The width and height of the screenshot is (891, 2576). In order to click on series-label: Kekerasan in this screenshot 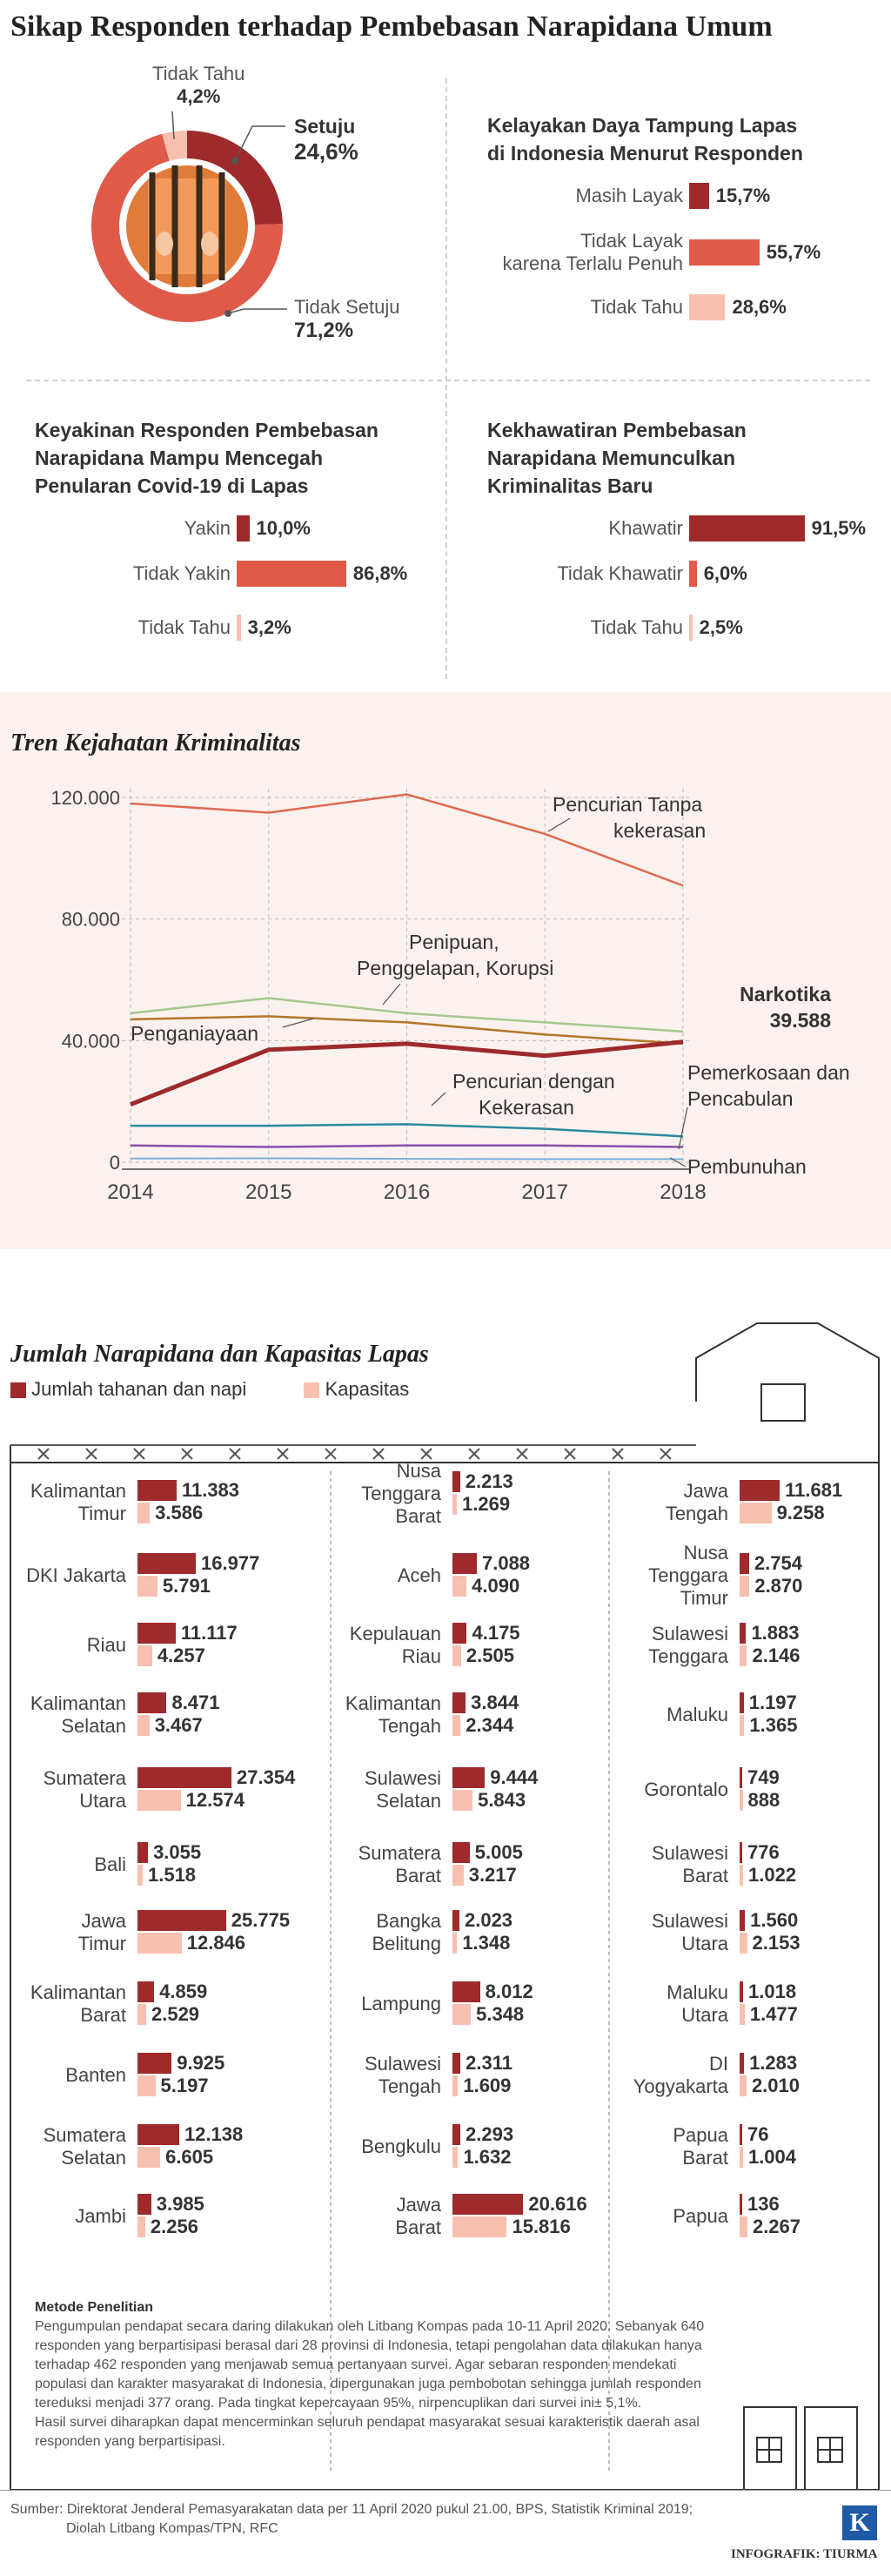, I will do `click(526, 1107)`.